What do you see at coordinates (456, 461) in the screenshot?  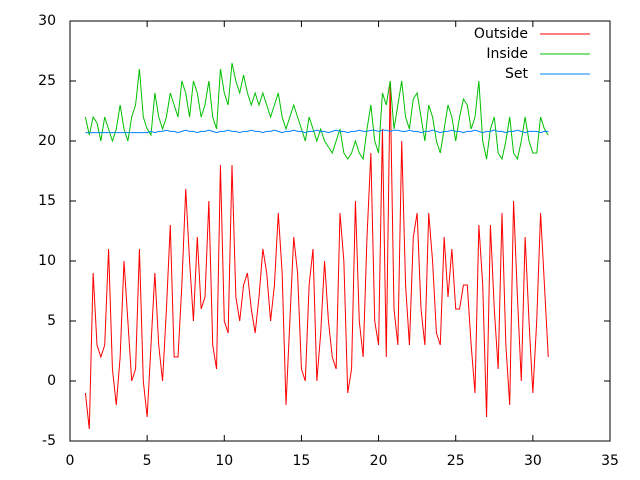 I see `x-tick-label: 25` at bounding box center [456, 461].